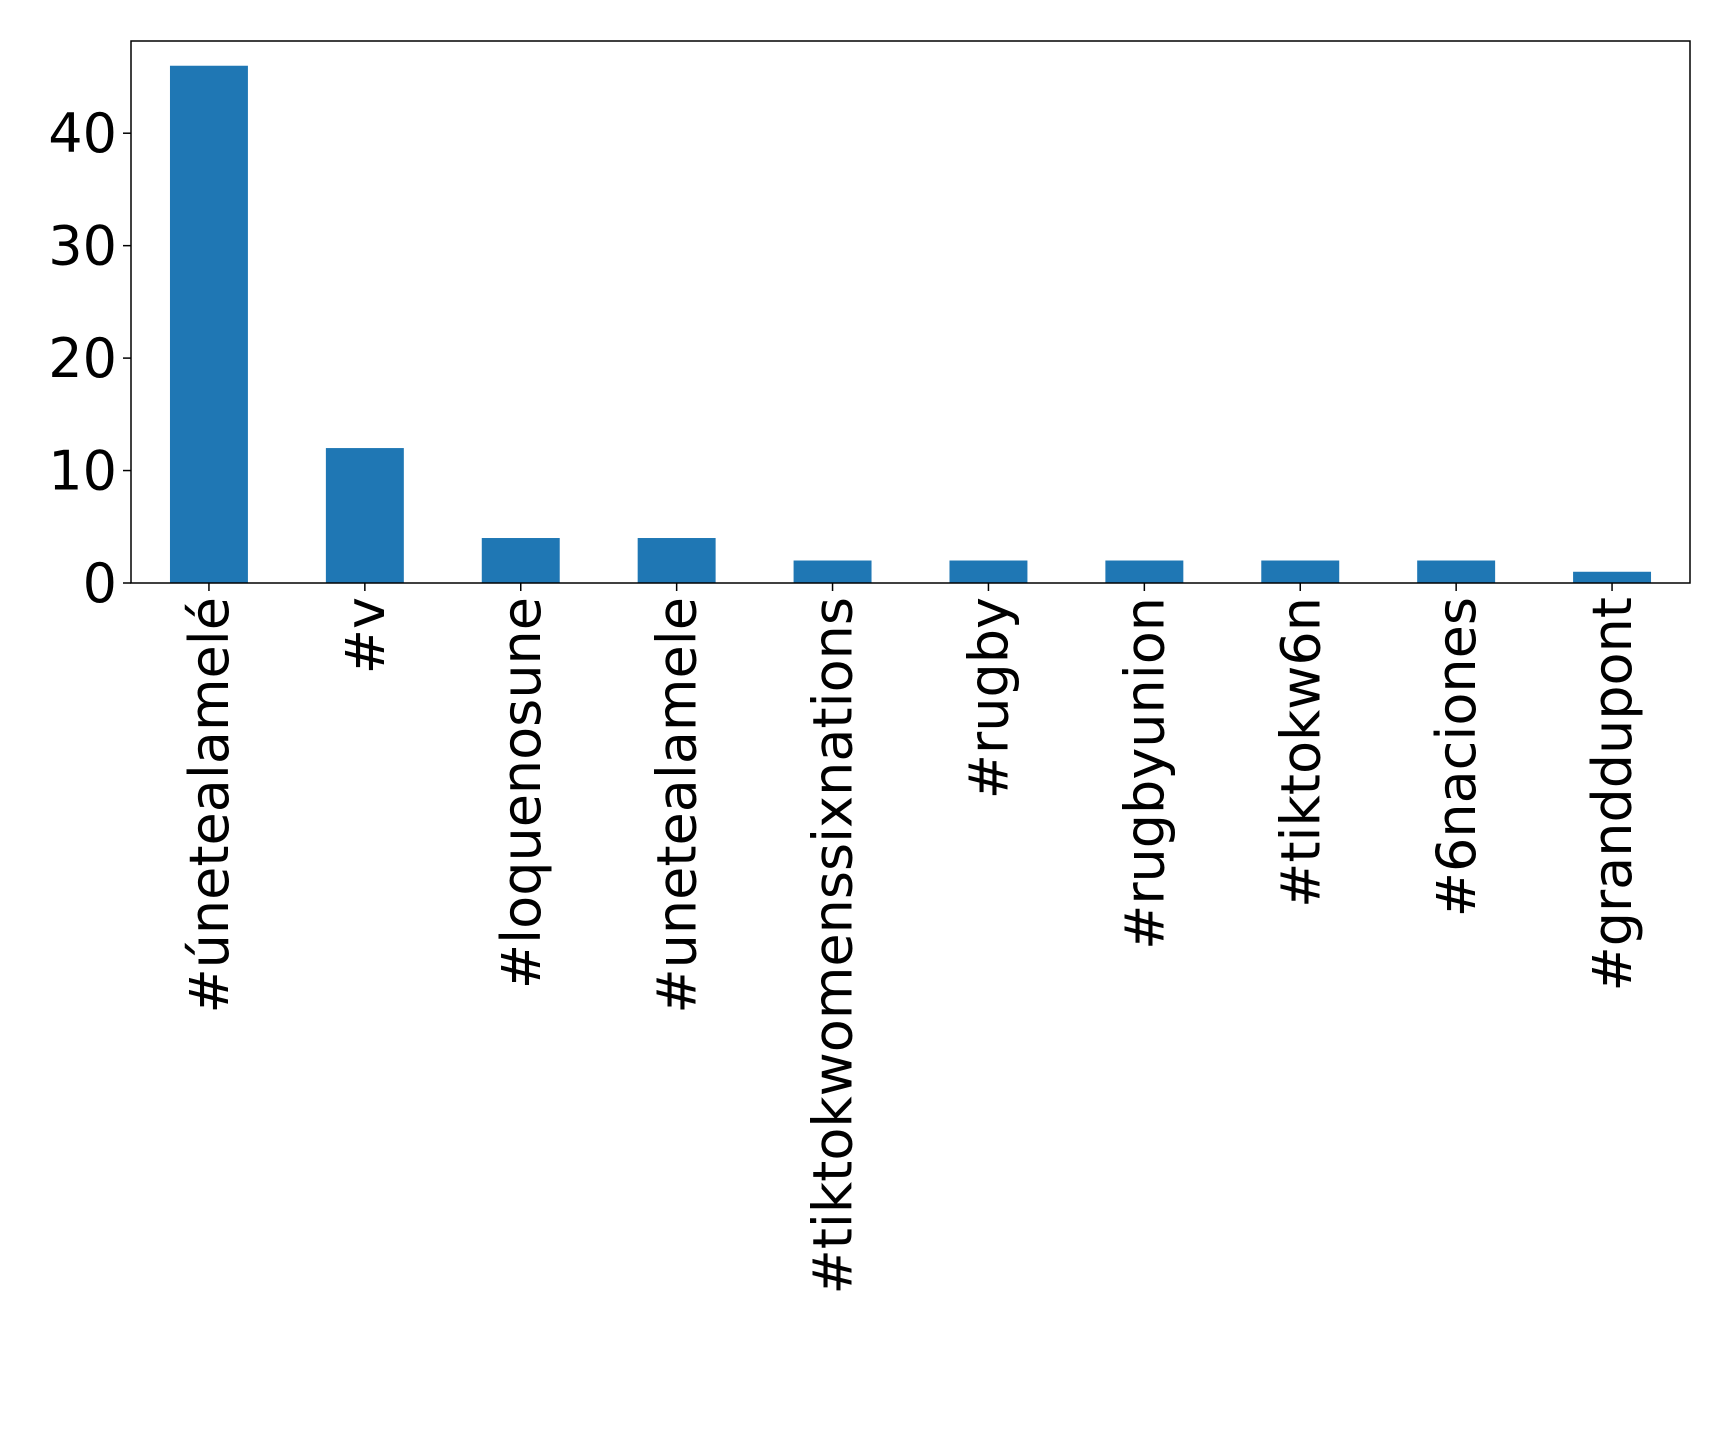 This screenshot has width=1719, height=1439. Describe the element at coordinates (988, 698) in the screenshot. I see `x-tick-label: #rugby` at that location.